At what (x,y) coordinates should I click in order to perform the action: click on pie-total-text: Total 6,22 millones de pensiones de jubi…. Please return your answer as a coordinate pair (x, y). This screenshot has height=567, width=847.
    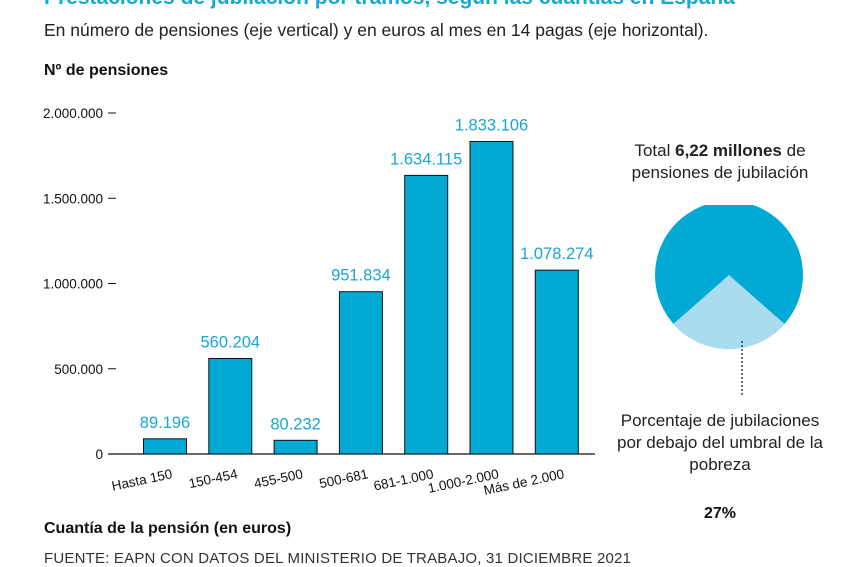
    Looking at the image, I should click on (720, 162).